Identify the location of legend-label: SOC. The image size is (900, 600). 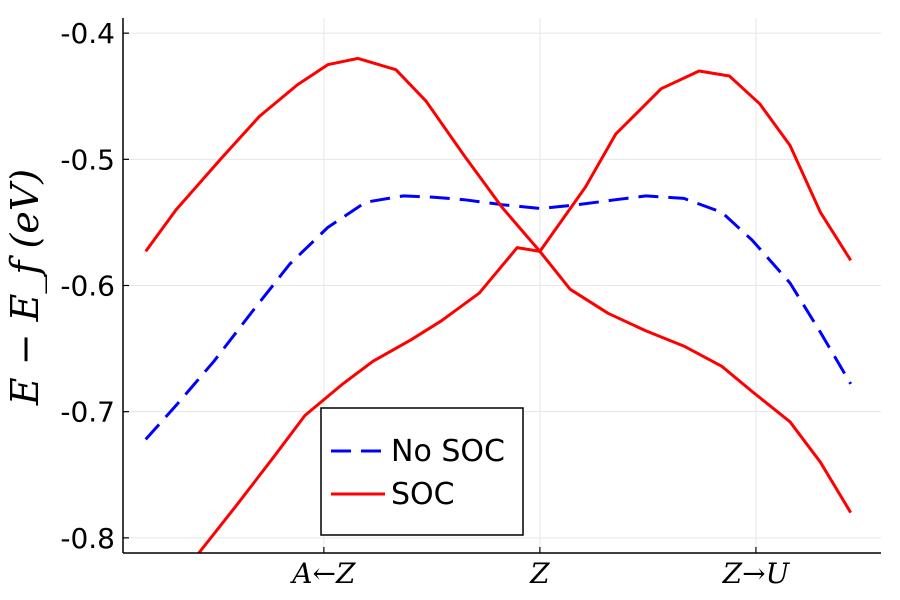
(423, 494).